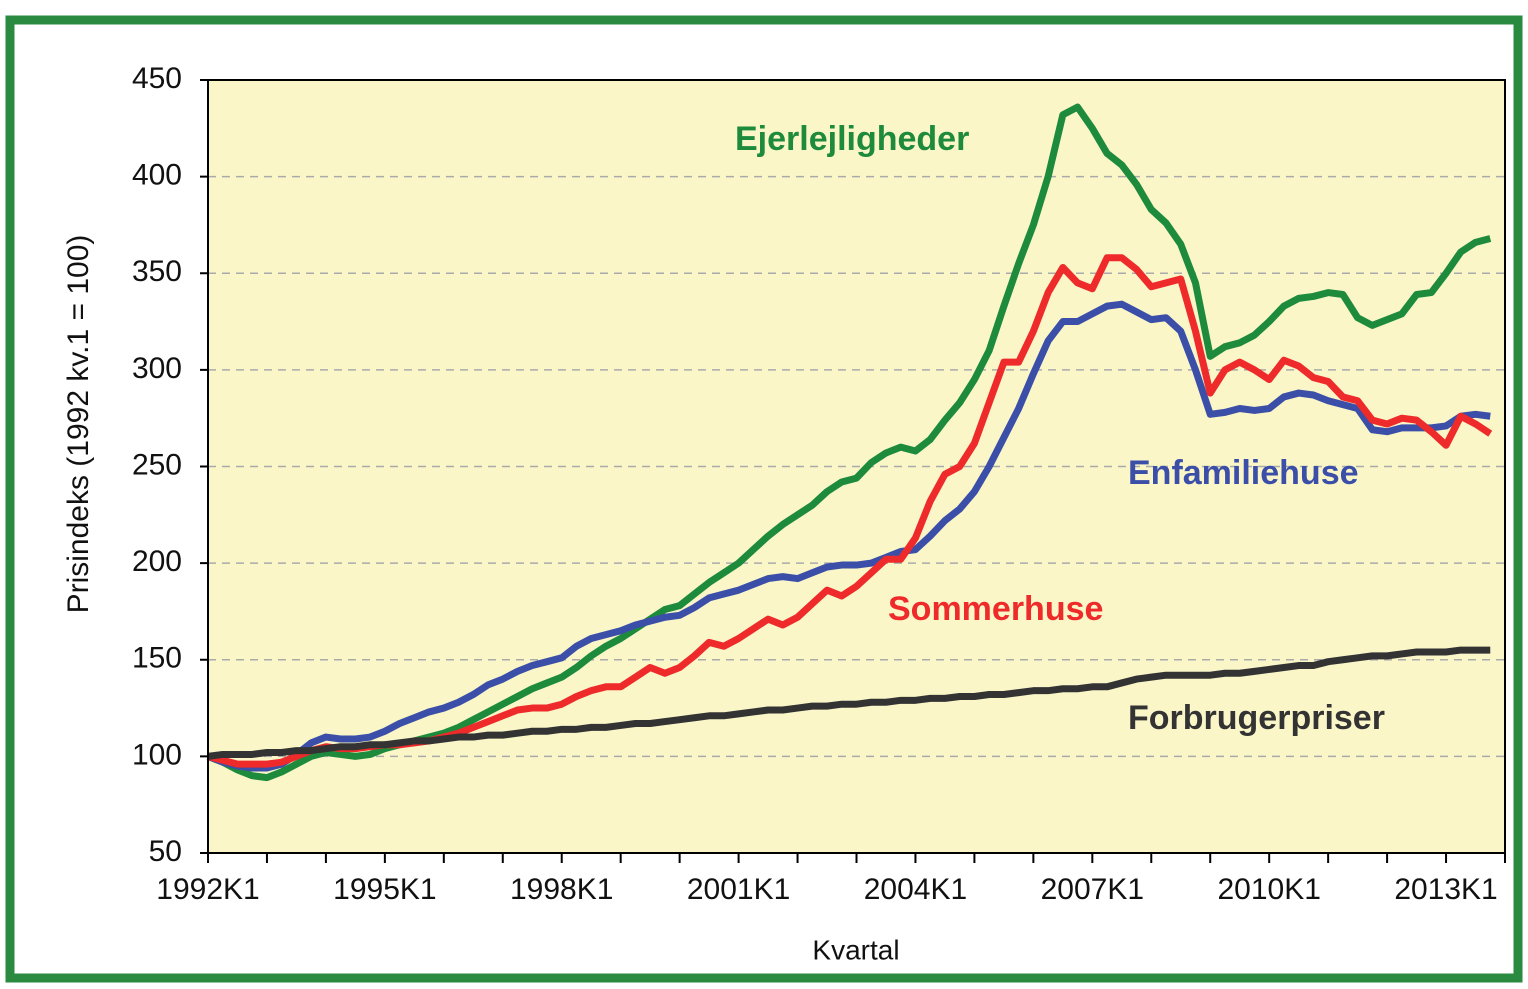  What do you see at coordinates (157, 78) in the screenshot?
I see `y-tick-label: 450` at bounding box center [157, 78].